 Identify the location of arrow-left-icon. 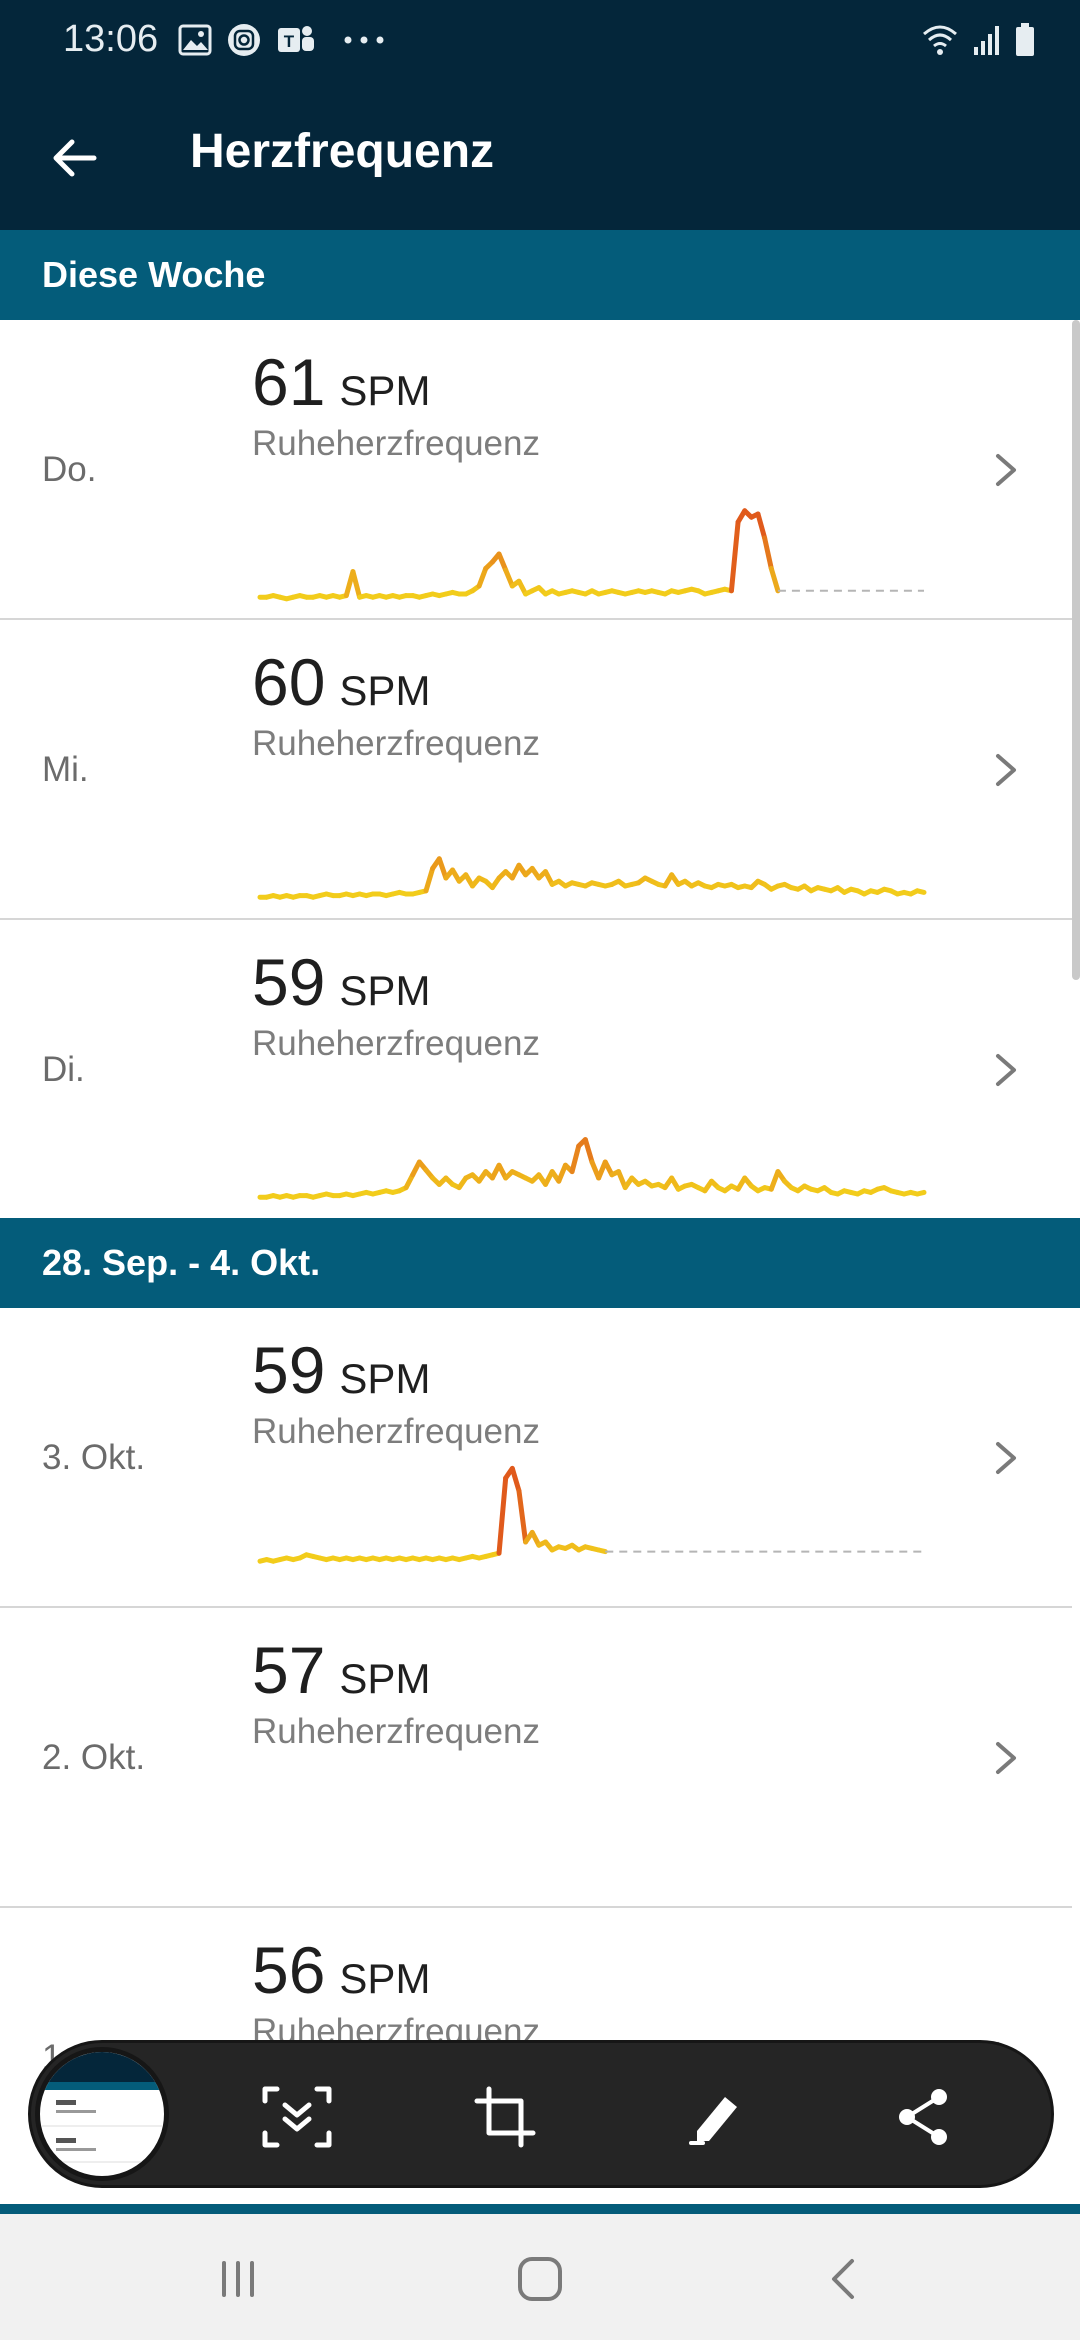
(75, 158).